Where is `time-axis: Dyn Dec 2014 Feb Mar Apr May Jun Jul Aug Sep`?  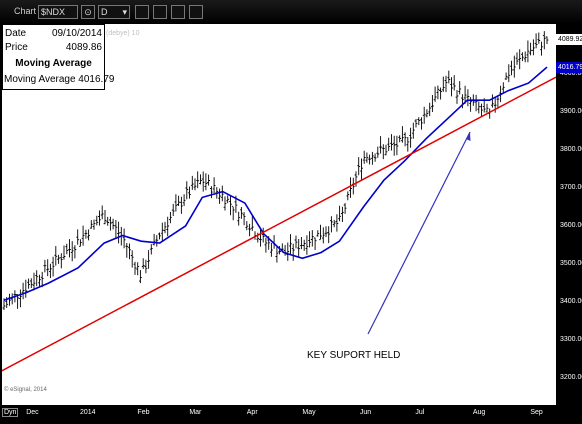
time-axis: Dyn Dec 2014 Feb Mar Apr May Jun Jul Aug Sep is located at coordinates (291, 414).